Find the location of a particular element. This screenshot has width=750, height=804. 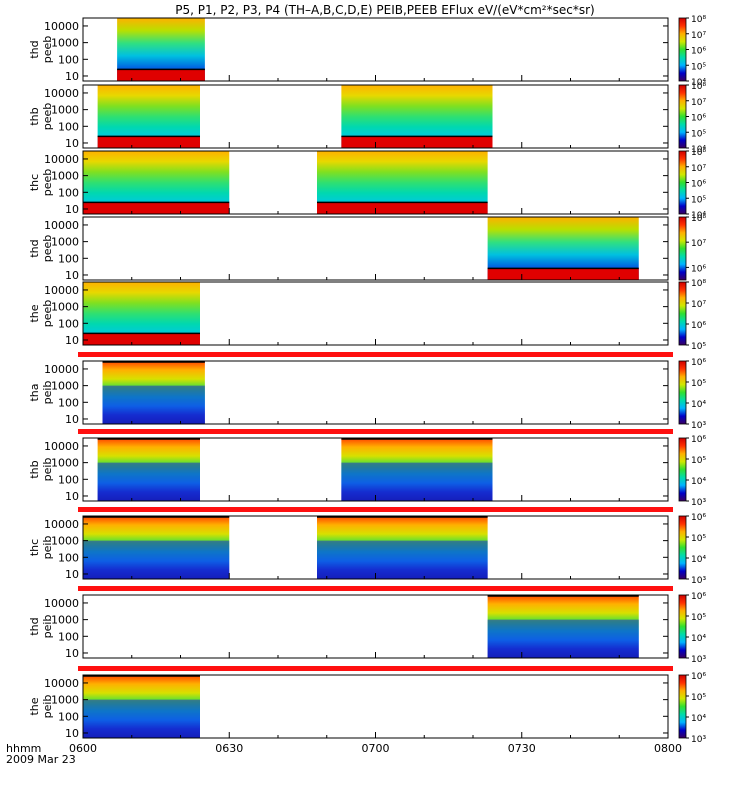

panel-label: thd peib is located at coordinates (41, 627).